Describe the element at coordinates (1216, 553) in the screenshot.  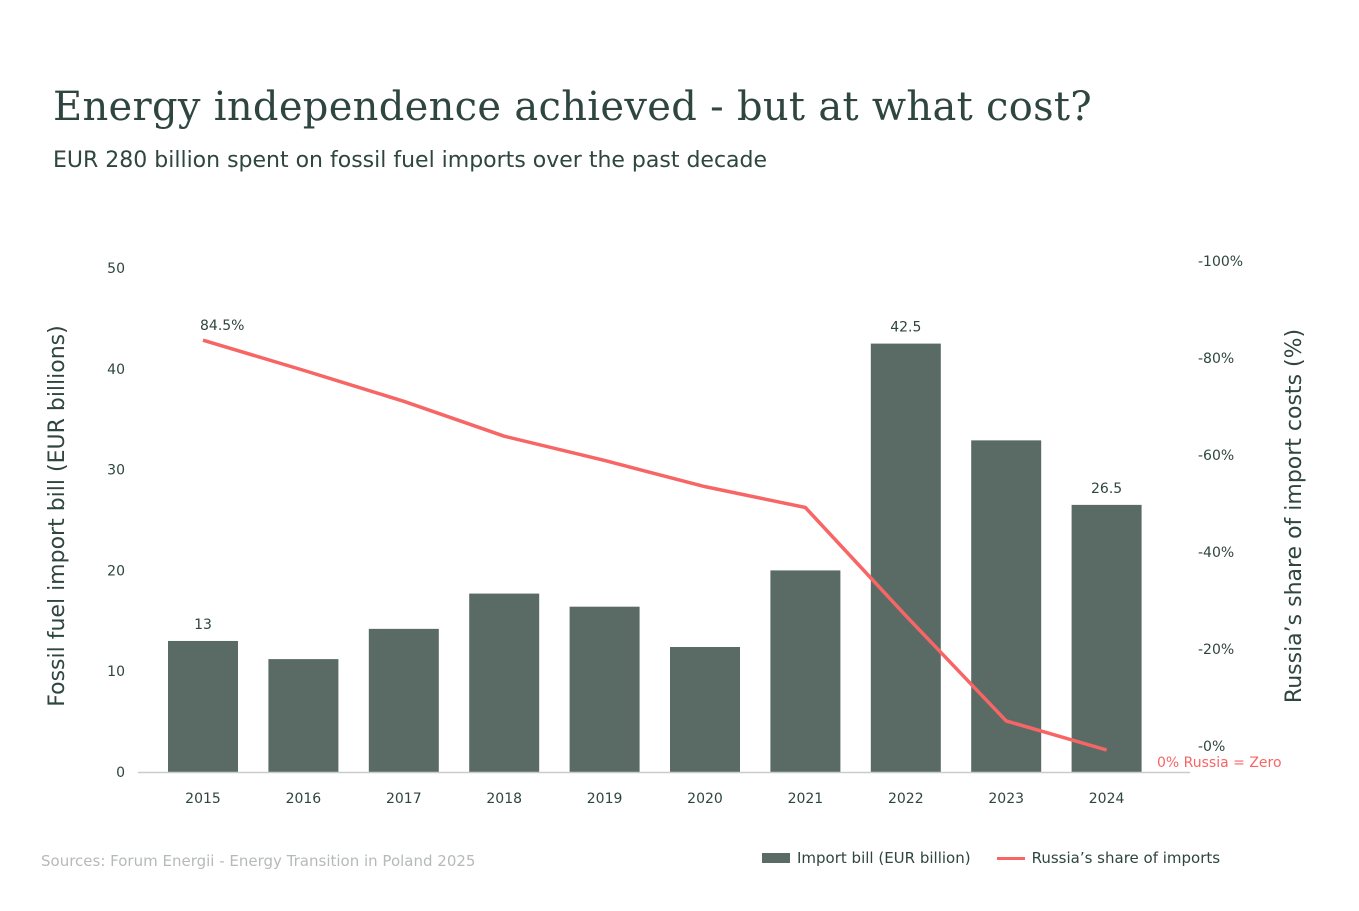
I see `y2-tick--40%: -40%` at that location.